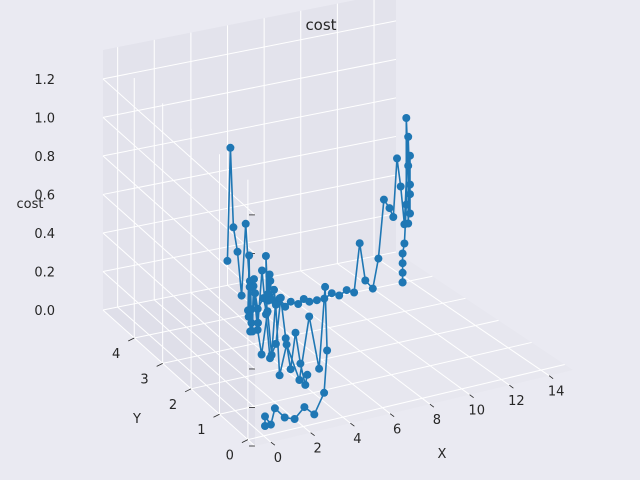 This screenshot has height=480, width=640. Describe the element at coordinates (44, 157) in the screenshot. I see `z-tick-label: 0.8` at that location.